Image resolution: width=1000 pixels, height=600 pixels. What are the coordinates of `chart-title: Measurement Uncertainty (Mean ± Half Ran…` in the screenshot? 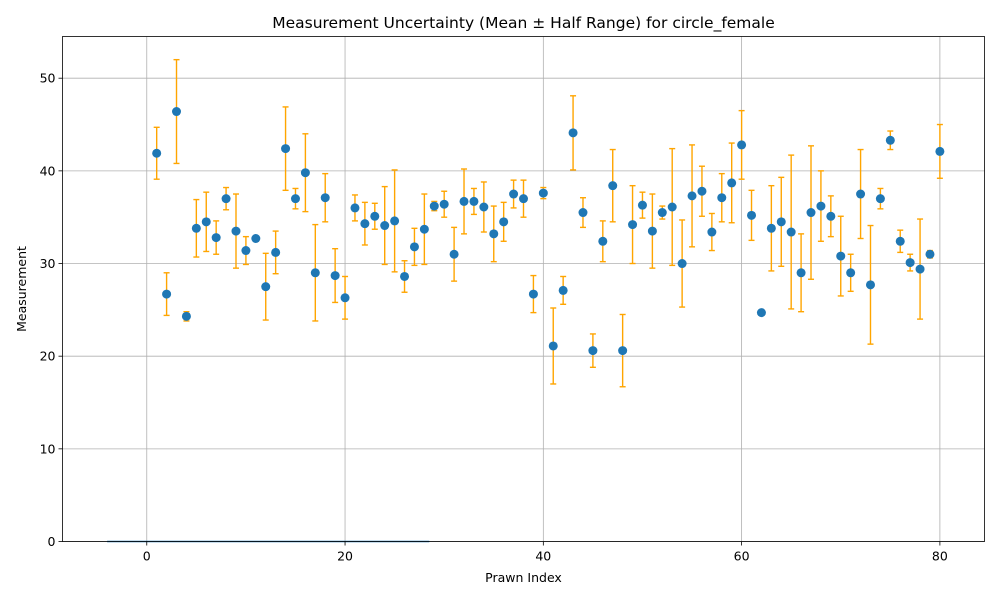 It's located at (523, 23).